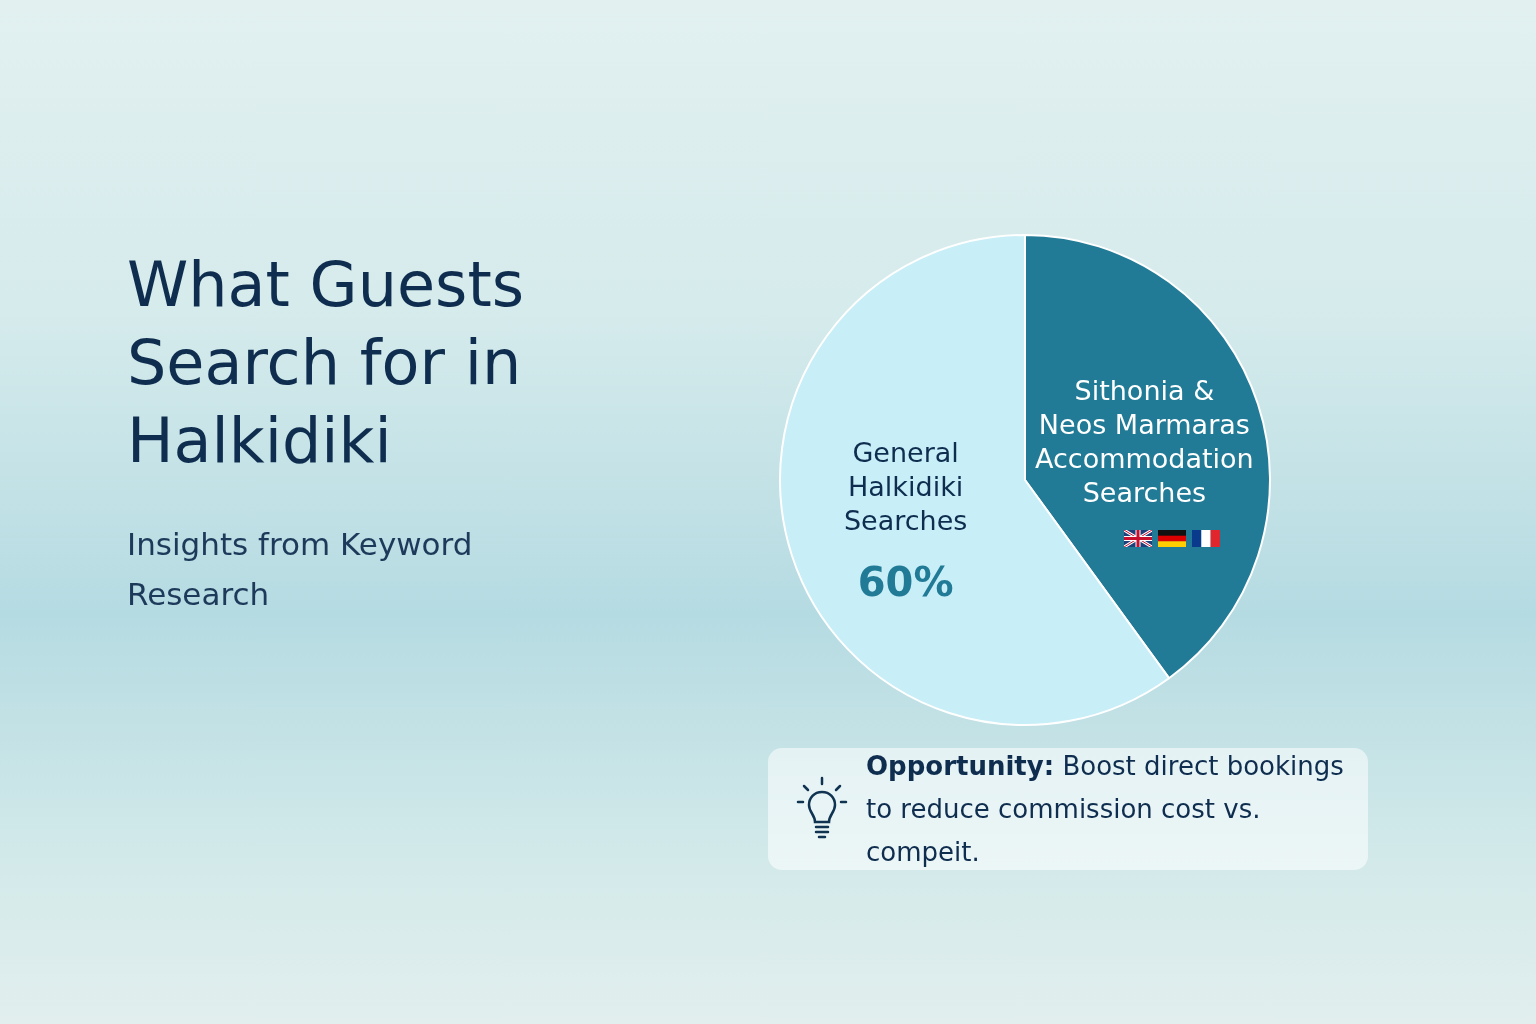 The height and width of the screenshot is (1024, 1536). Describe the element at coordinates (905, 487) in the screenshot. I see `slice-label: General Halkidiki Searches` at that location.